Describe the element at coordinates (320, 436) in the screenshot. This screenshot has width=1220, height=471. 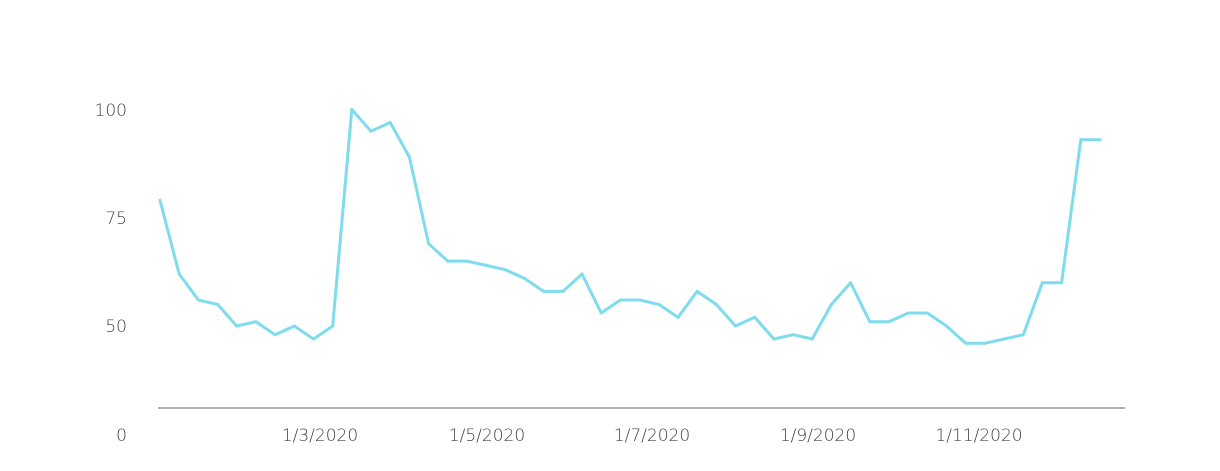
I see `x-tick-label-1-3-2020: 1/3/2020` at that location.